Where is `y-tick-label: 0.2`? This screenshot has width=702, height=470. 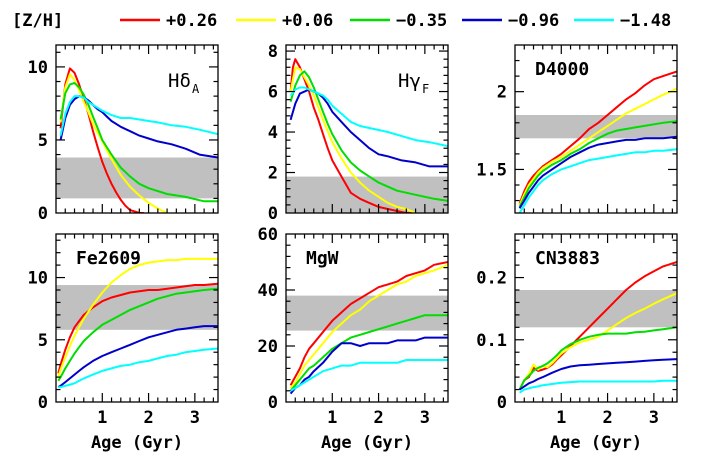 y-tick-label: 0.2 is located at coordinates (491, 279).